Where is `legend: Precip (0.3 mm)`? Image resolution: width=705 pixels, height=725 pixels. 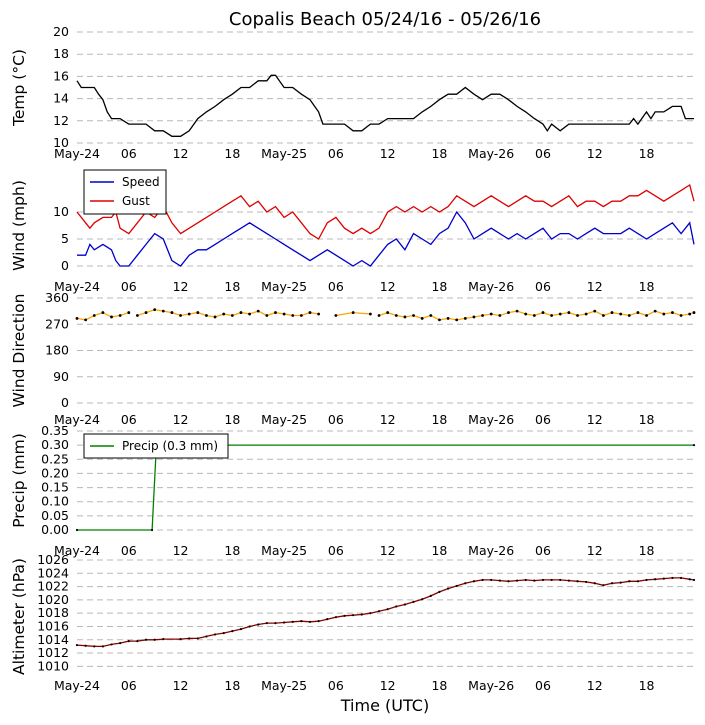 legend: Precip (0.3 mm) is located at coordinates (156, 446).